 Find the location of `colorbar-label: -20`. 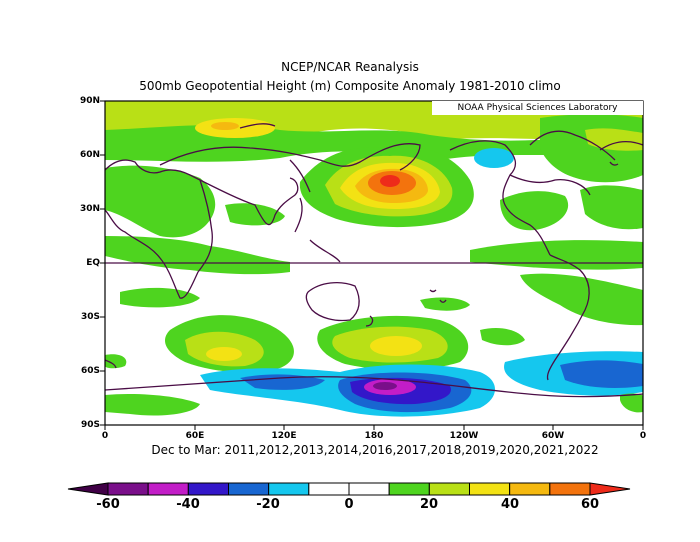

colorbar-label: -20 is located at coordinates (268, 504).